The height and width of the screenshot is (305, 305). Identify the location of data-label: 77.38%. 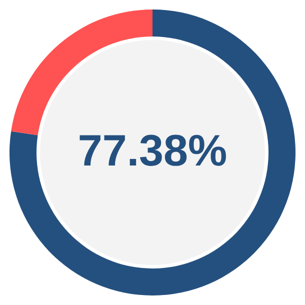
(153, 151).